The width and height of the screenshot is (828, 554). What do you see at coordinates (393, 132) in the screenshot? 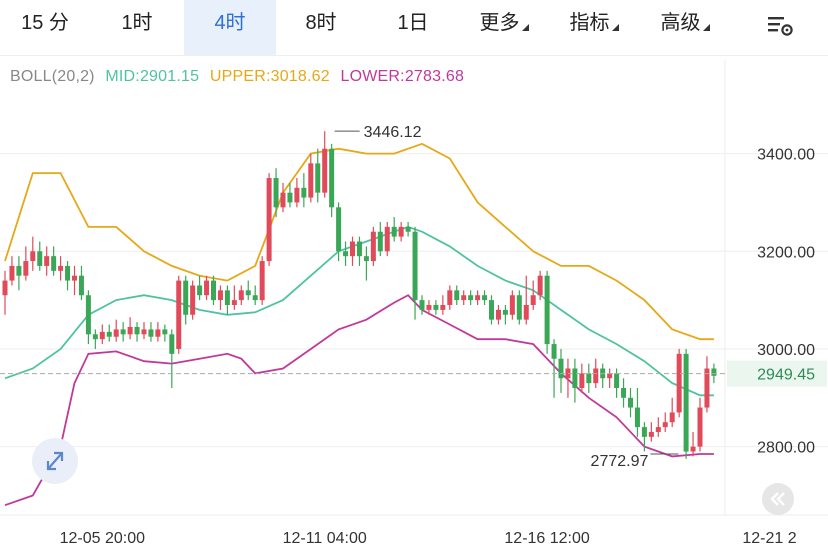
I see `high-price-label: 3446.12` at bounding box center [393, 132].